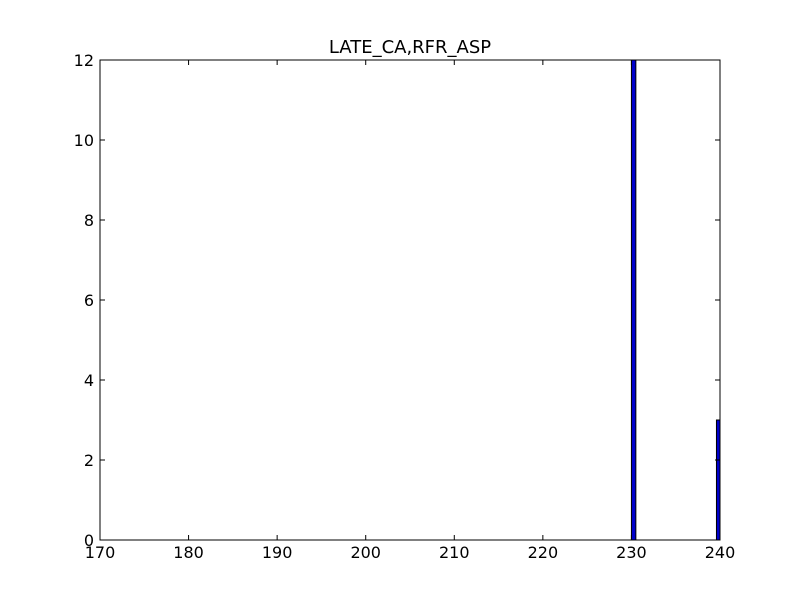 Image resolution: width=800 pixels, height=600 pixels. What do you see at coordinates (631, 552) in the screenshot?
I see `x-tick-label: 230` at bounding box center [631, 552].